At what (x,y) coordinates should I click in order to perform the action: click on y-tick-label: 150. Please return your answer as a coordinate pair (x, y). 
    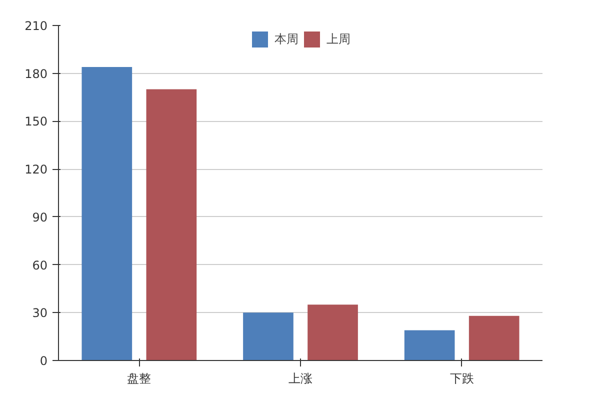
    Looking at the image, I should click on (36, 121).